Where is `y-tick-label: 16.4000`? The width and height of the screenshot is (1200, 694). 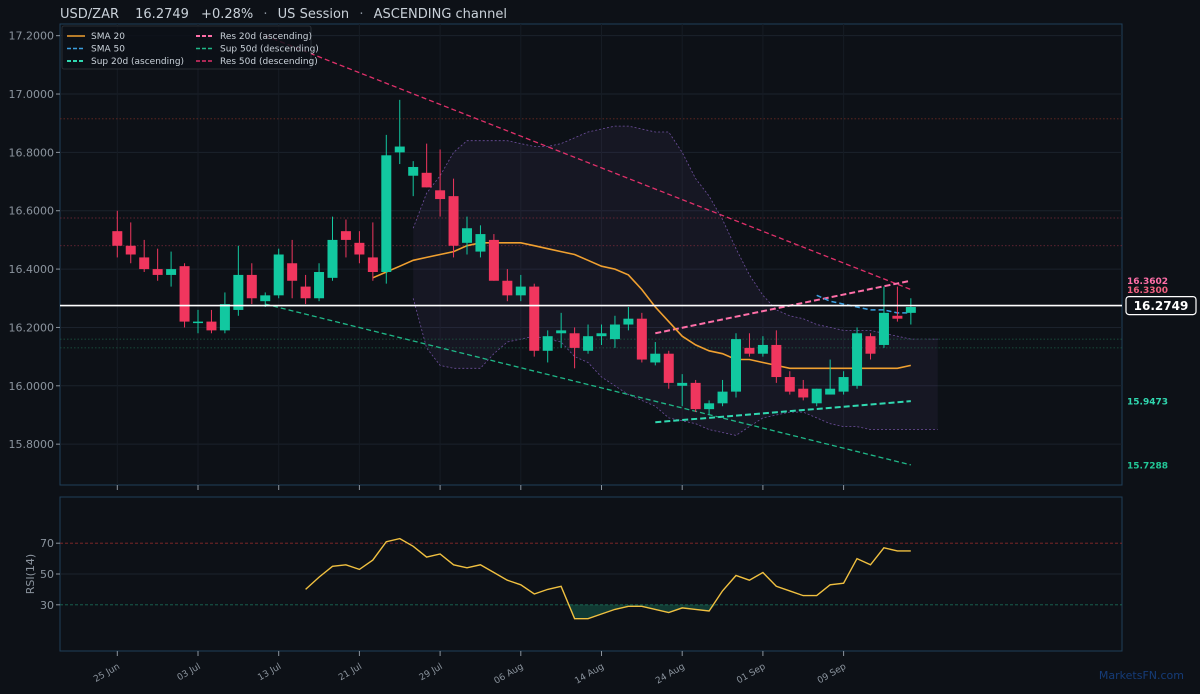 y-tick-label: 16.4000 is located at coordinates (32, 269).